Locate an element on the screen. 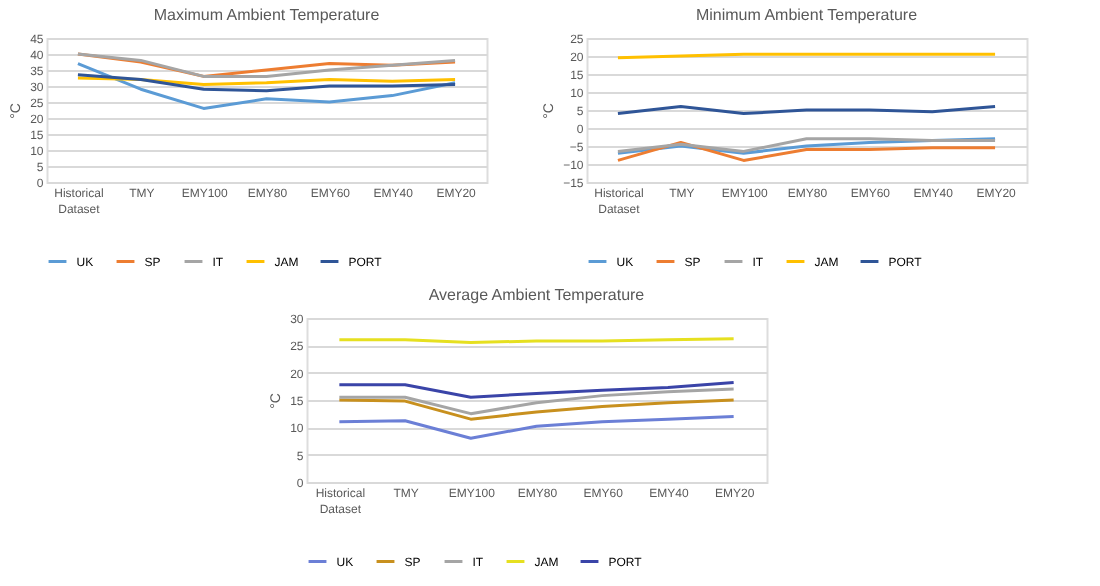 Image resolution: width=1100 pixels, height=586 pixels. chart-title: Minimum Ambient Temperature is located at coordinates (807, 15).